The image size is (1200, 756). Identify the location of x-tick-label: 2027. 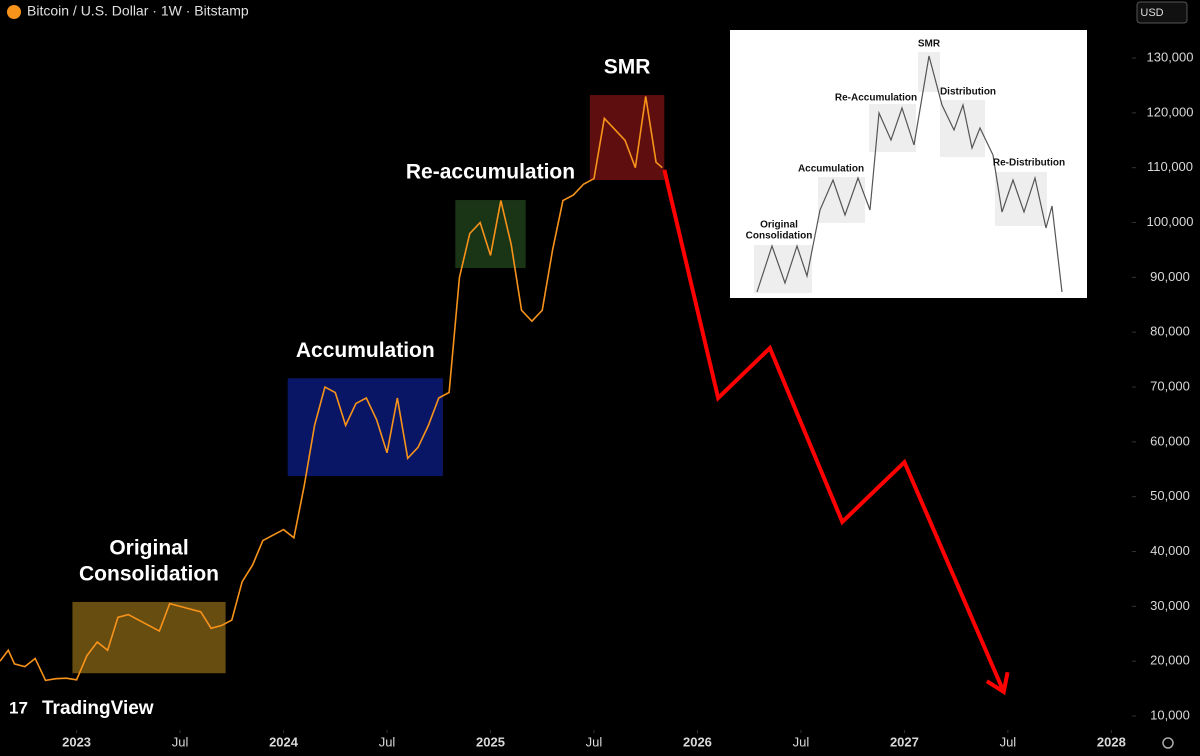
(904, 741).